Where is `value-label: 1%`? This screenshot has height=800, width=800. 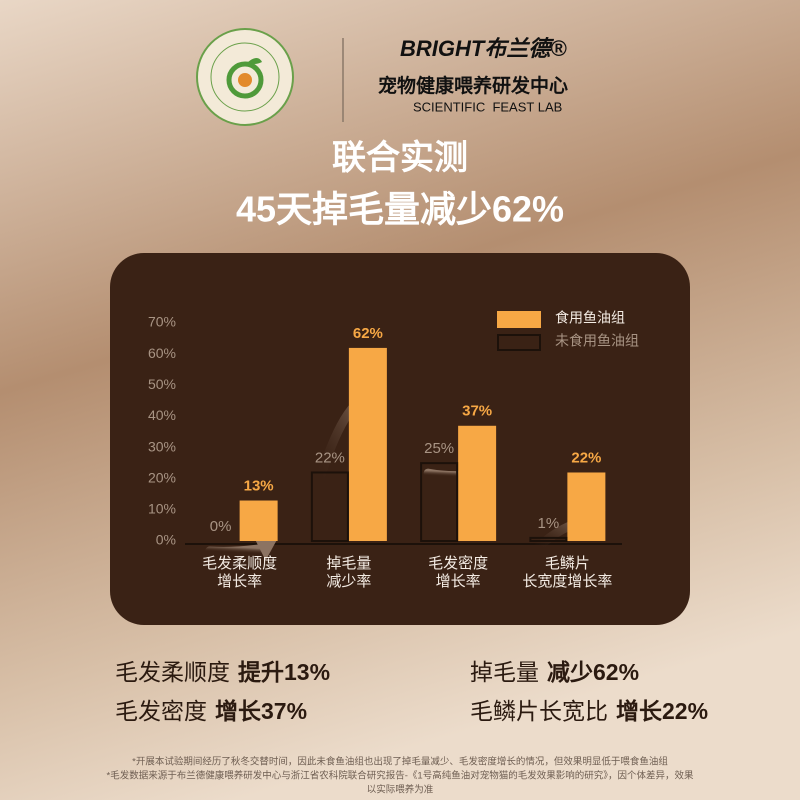
value-label: 1% is located at coordinates (549, 523).